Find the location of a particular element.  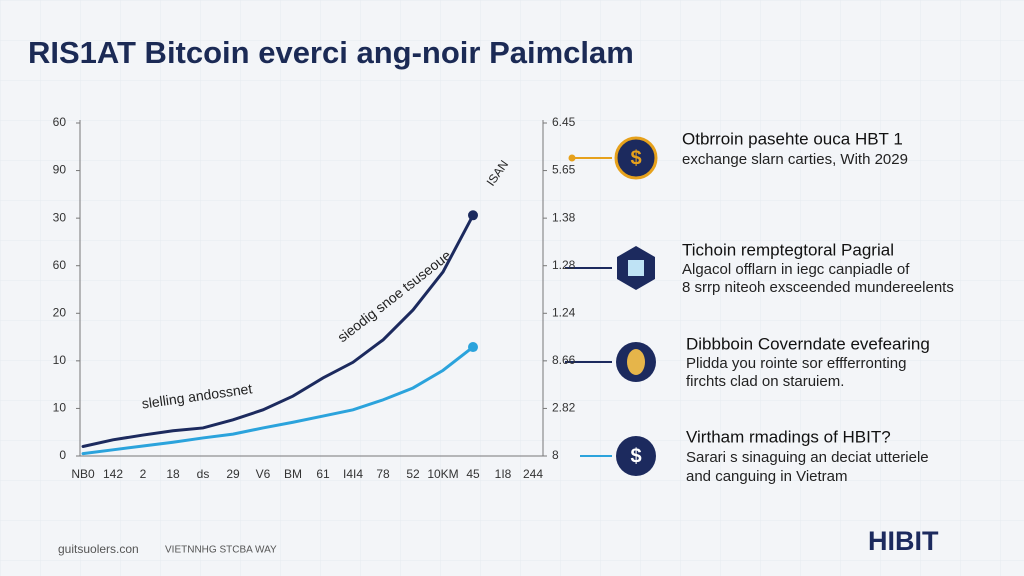

footer-site: guitsuolers.con is located at coordinates (98, 549).